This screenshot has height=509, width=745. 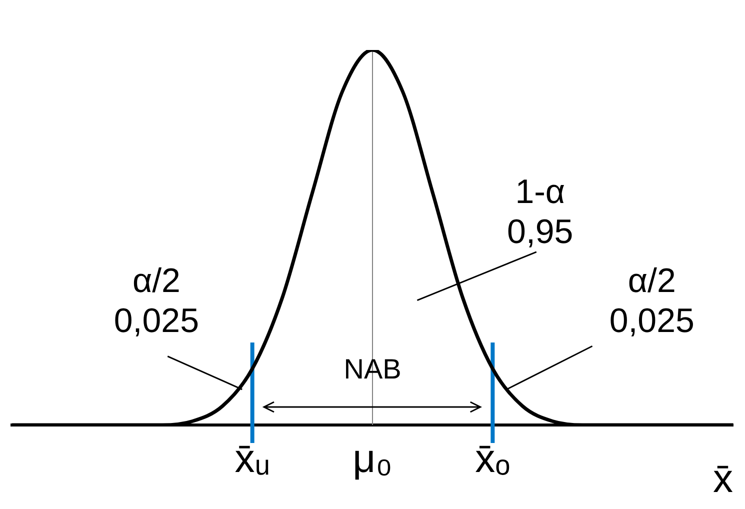 What do you see at coordinates (540, 211) in the screenshot?
I see `annotation: 1-α 0,95` at bounding box center [540, 211].